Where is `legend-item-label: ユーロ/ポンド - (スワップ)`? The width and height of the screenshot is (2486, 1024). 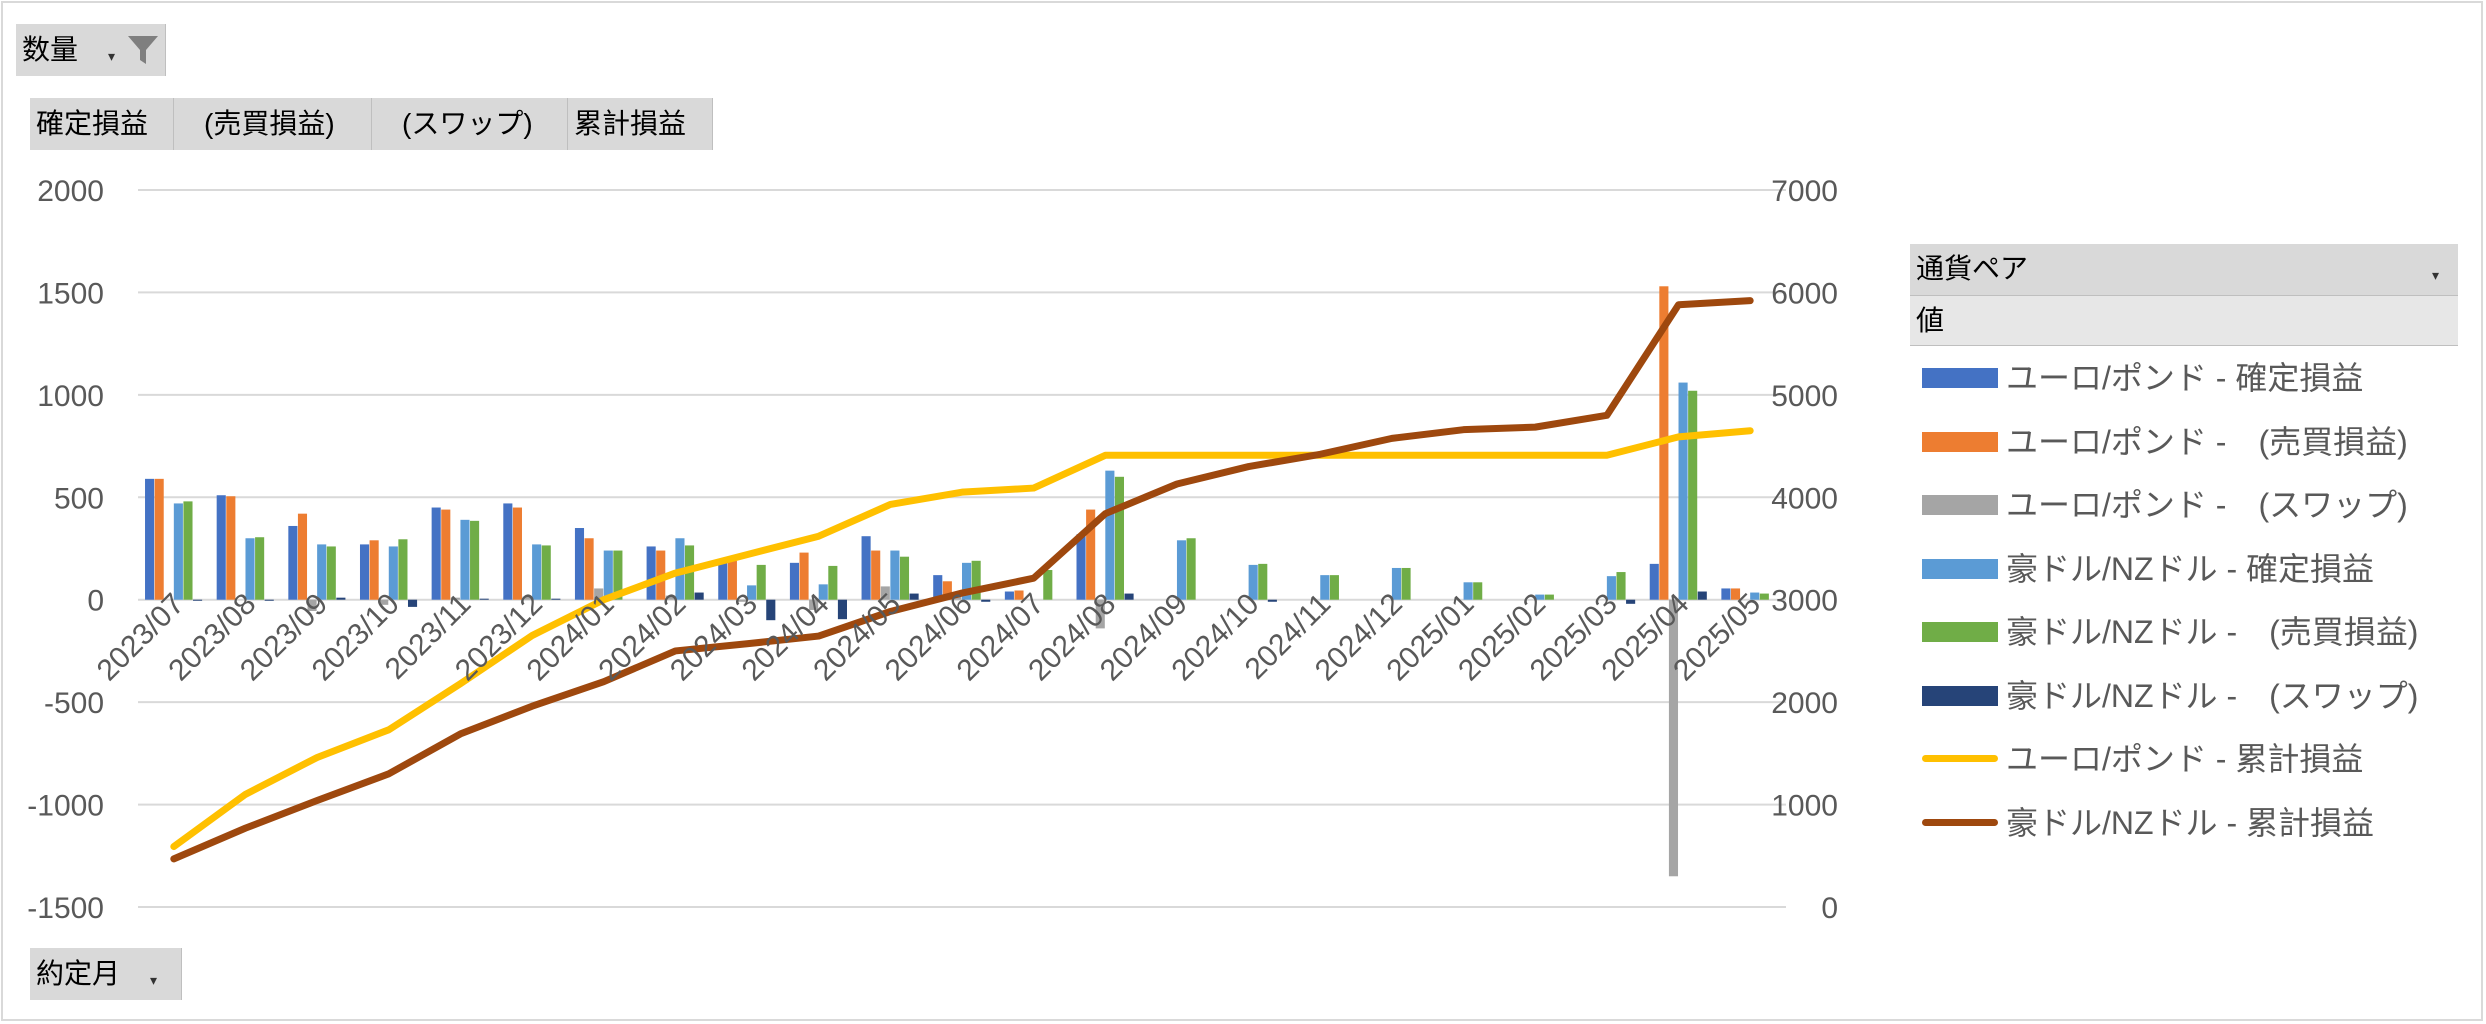 legend-item-label: ユーロ/ポンド - (スワップ) is located at coordinates (2207, 505).